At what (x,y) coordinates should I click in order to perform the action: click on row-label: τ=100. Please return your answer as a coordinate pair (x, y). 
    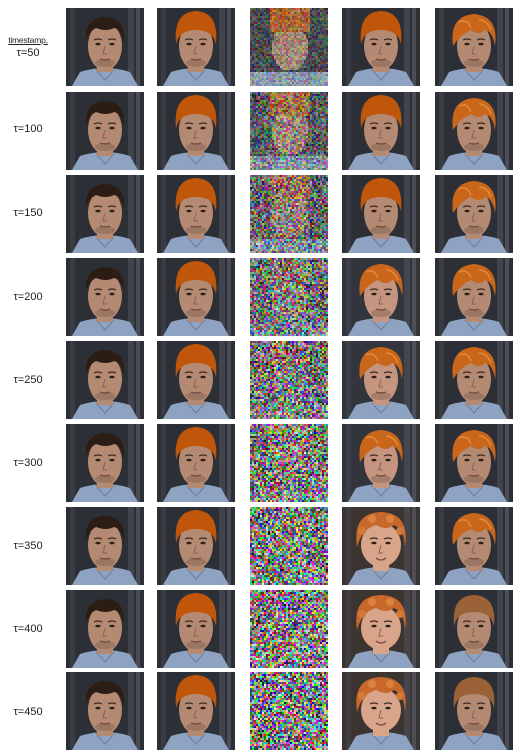
    Looking at the image, I should click on (28, 129).